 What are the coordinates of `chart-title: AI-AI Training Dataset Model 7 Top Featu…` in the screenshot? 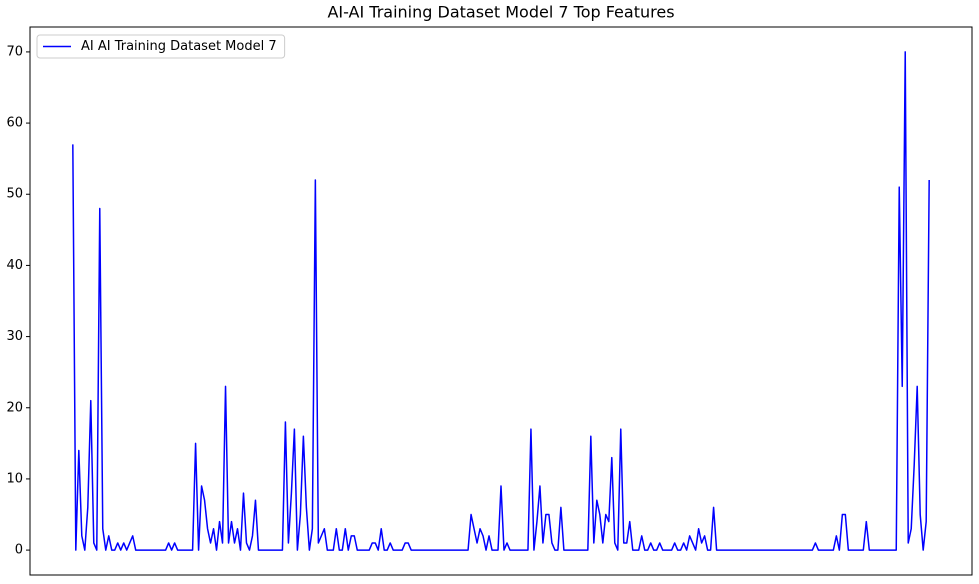 It's located at (500, 12).